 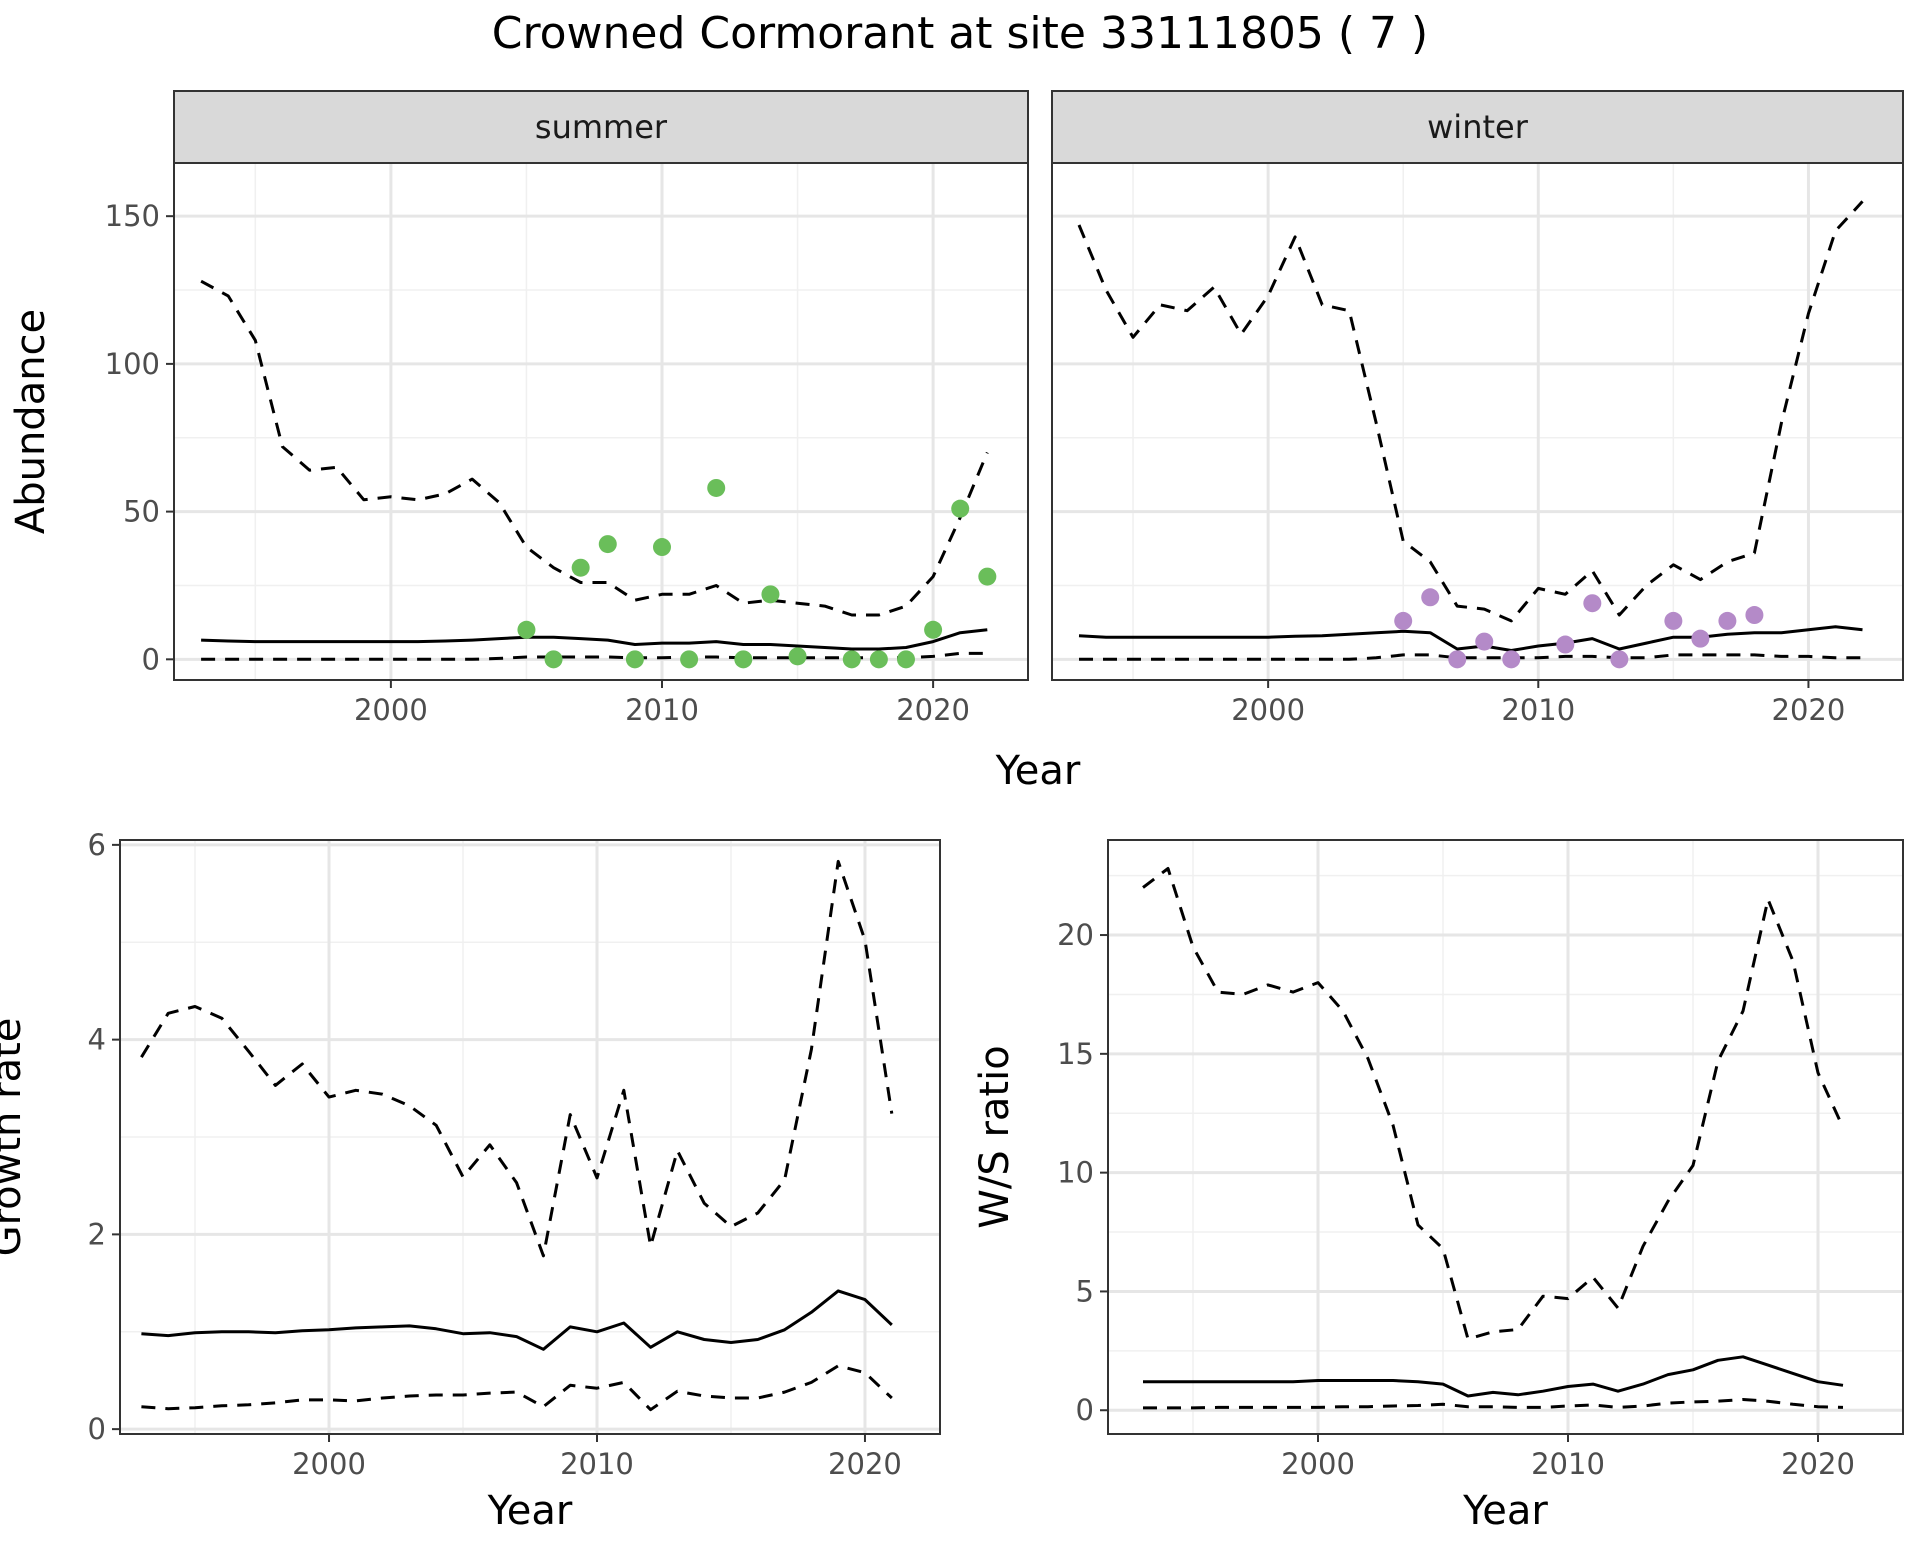 I want to click on facet-label: winter, so click(x=1478, y=127).